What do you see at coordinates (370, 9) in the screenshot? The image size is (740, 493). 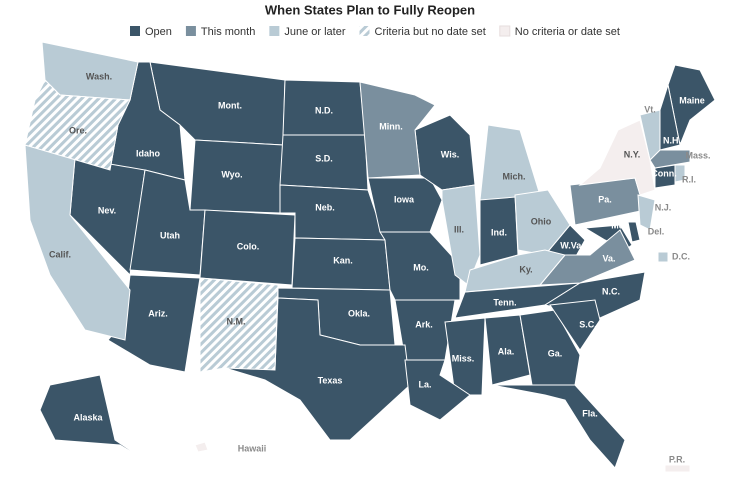 I see `title: When States Plan to Fully Reopen` at bounding box center [370, 9].